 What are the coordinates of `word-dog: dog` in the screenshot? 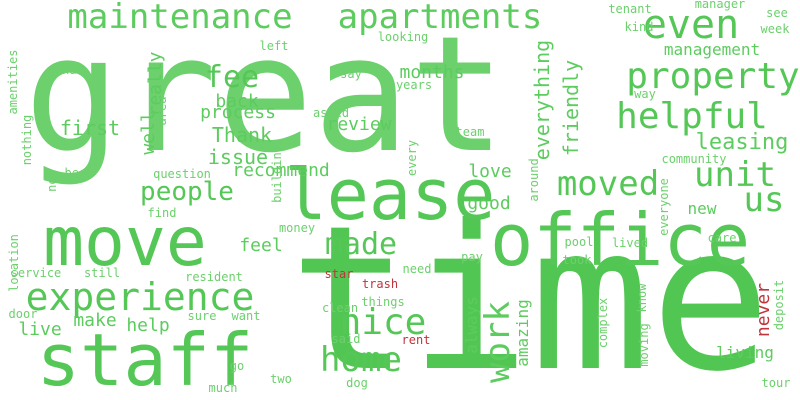 It's located at (357, 383).